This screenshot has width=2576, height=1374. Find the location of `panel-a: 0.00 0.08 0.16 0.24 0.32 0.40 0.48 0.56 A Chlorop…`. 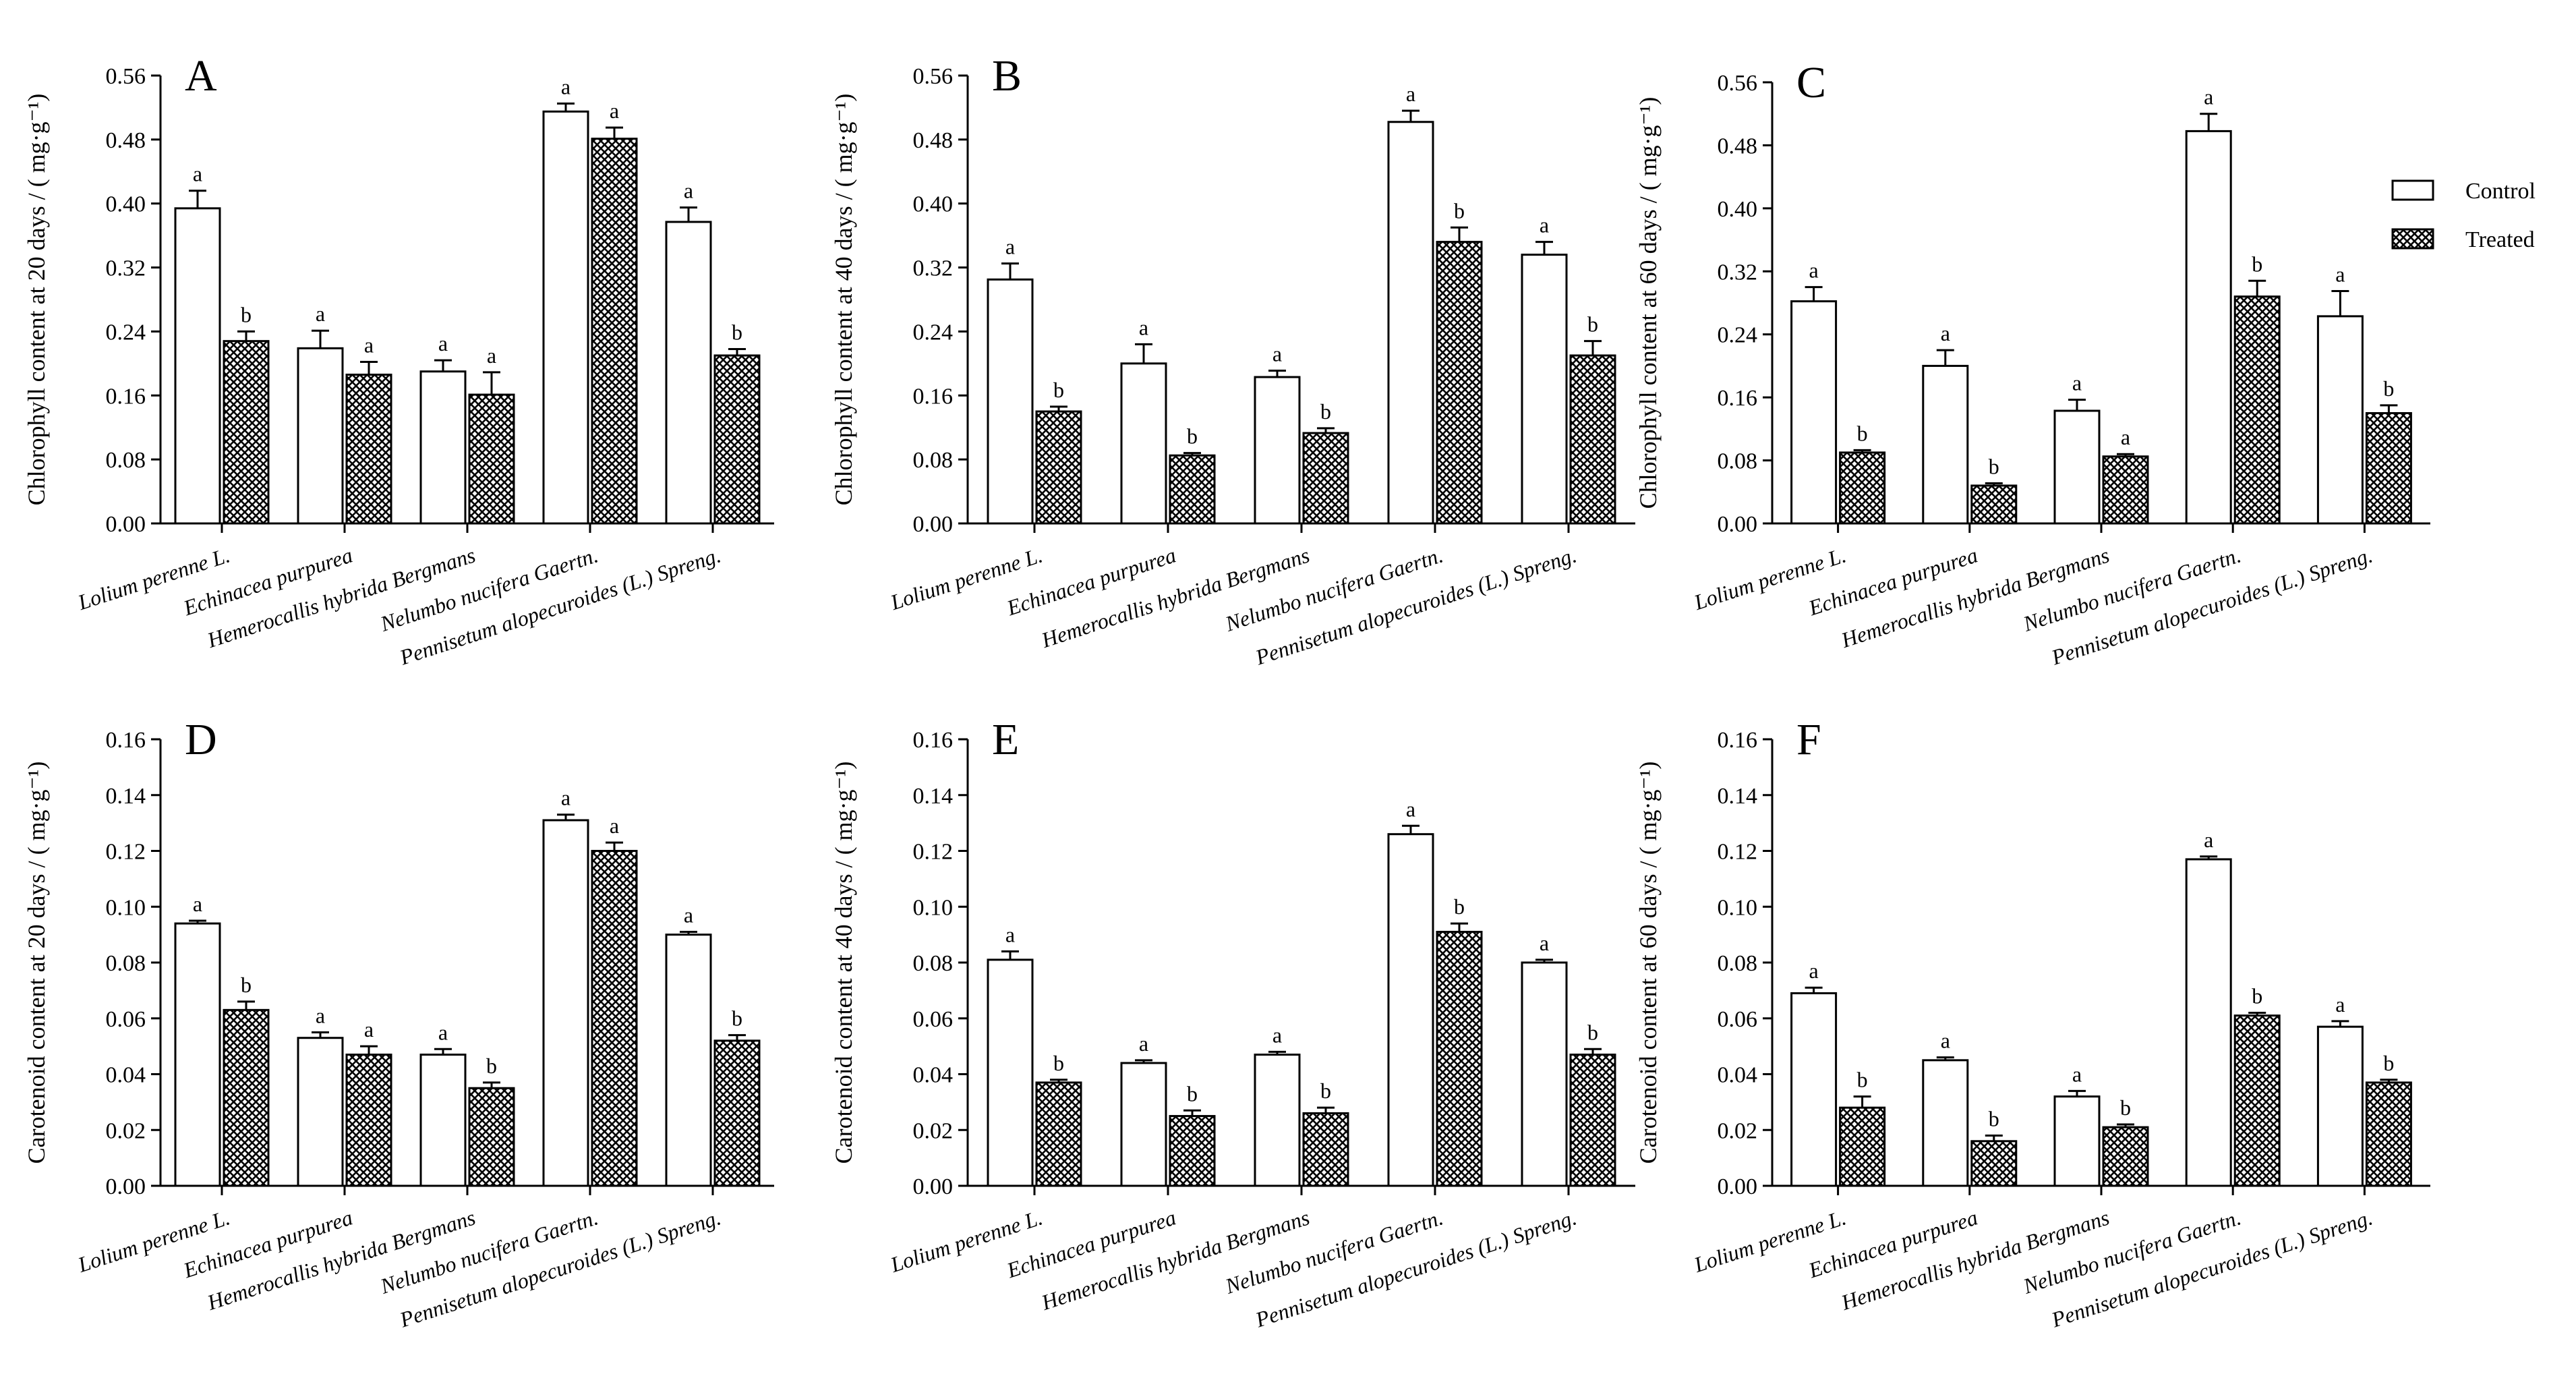

panel-a: 0.00 0.08 0.16 0.24 0.32 0.40 0.48 0.56 A Chlorop… is located at coordinates (398, 360).